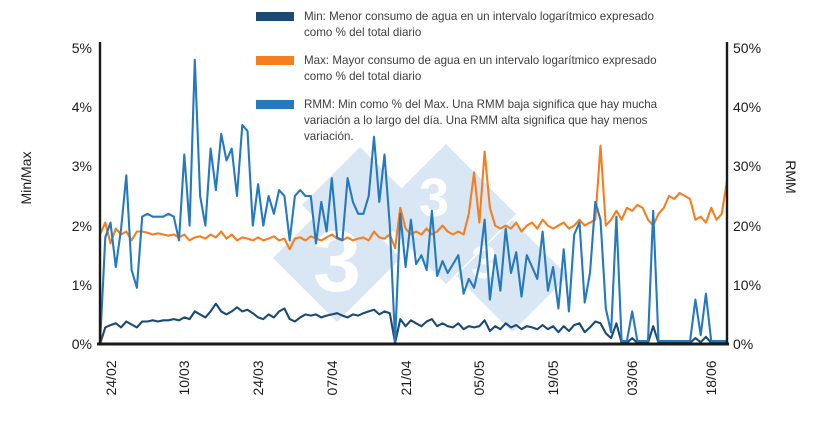 Image resolution: width=820 pixels, height=422 pixels. What do you see at coordinates (331, 378) in the screenshot?
I see `x-axis-tick-label: 07/04` at bounding box center [331, 378].